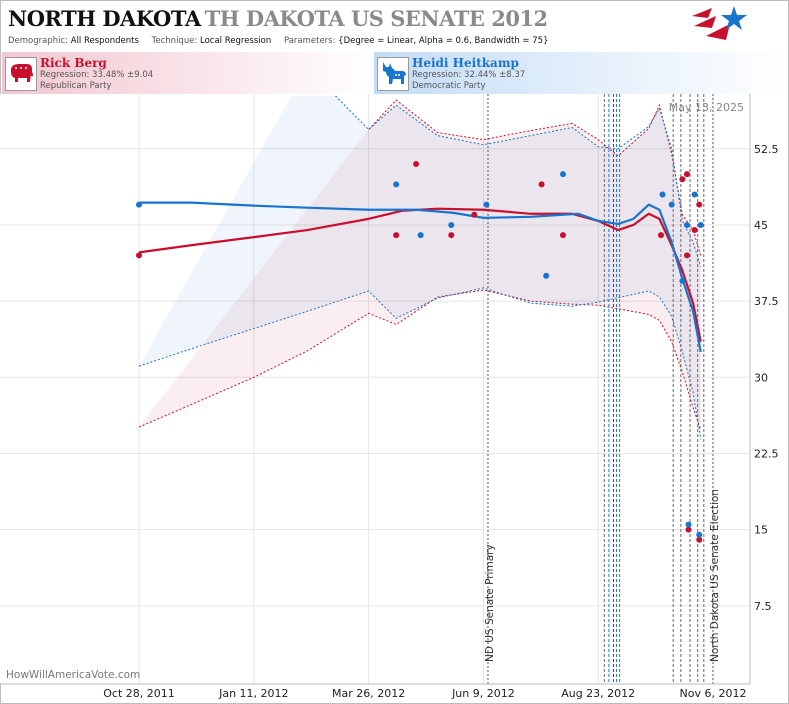 The height and width of the screenshot is (704, 789). What do you see at coordinates (766, 149) in the screenshot?
I see `y-tick-label: 52.5` at bounding box center [766, 149].